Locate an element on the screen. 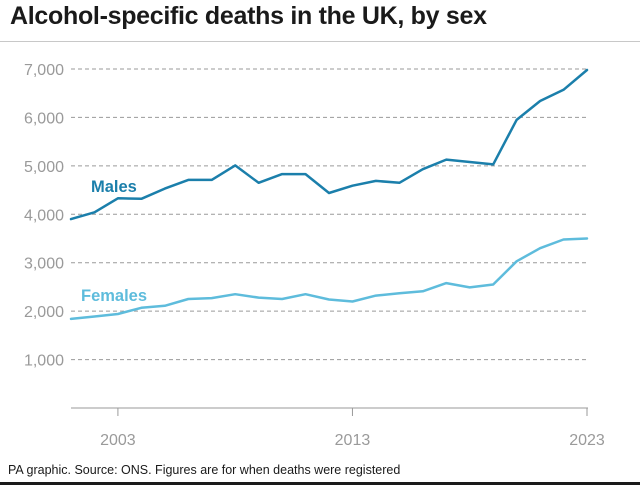  x-tick-label: 2003 is located at coordinates (118, 440).